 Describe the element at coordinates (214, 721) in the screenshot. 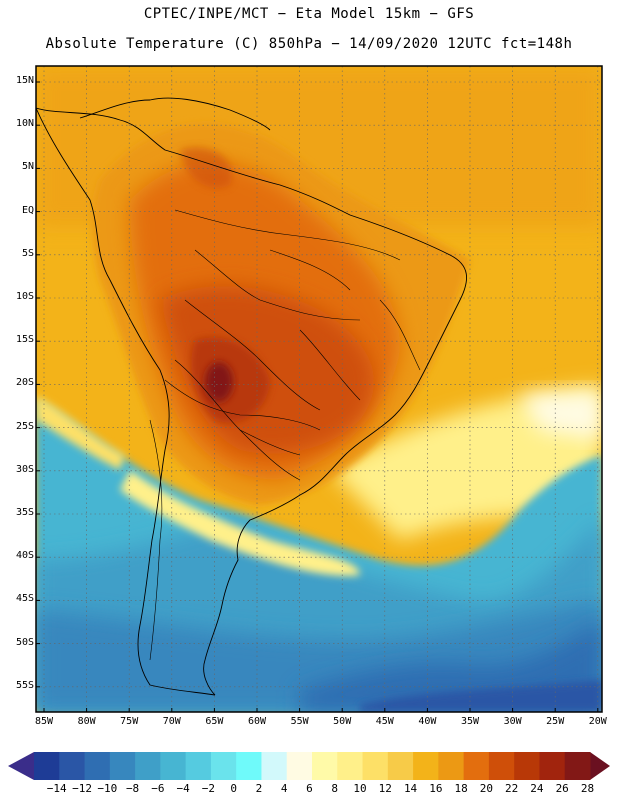

I see `longitude-label: 65W` at that location.